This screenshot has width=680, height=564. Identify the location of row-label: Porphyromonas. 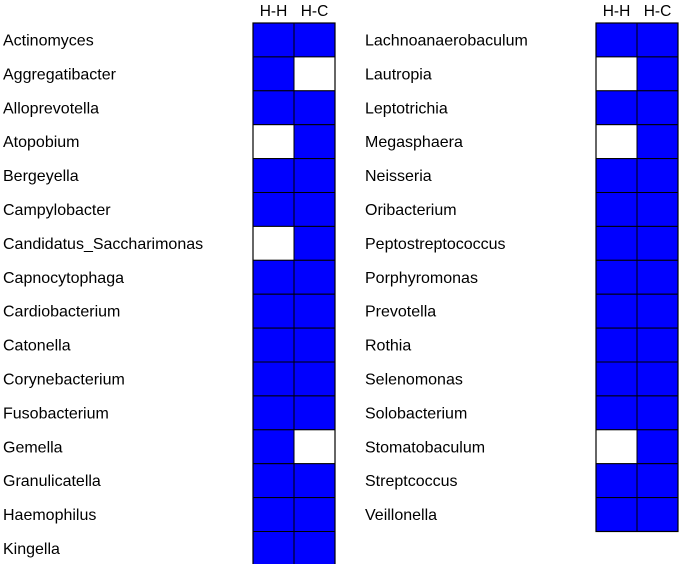
(421, 278).